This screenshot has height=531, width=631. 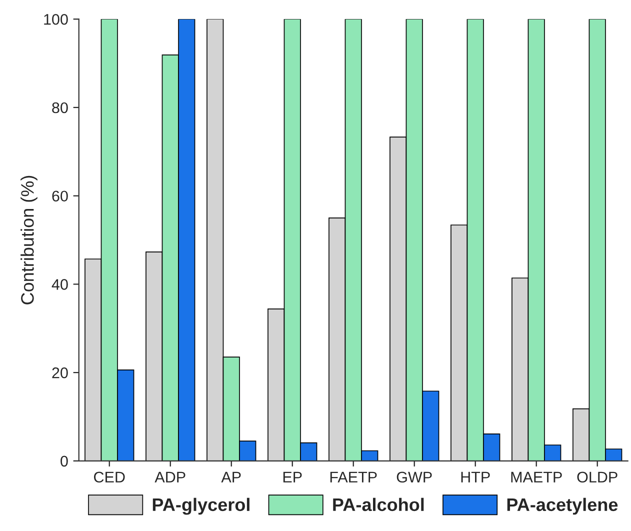 I want to click on x-tick-label: OLDP, so click(x=597, y=477).